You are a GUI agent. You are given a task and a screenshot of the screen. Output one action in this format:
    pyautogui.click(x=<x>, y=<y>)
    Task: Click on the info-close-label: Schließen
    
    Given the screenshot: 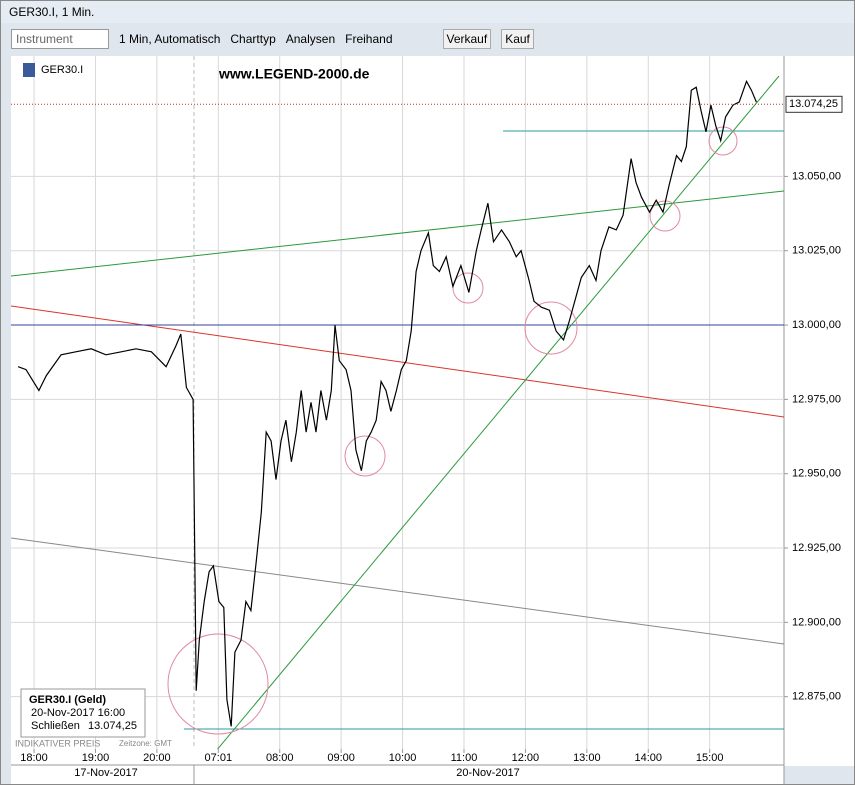 What is the action you would take?
    pyautogui.click(x=55, y=726)
    